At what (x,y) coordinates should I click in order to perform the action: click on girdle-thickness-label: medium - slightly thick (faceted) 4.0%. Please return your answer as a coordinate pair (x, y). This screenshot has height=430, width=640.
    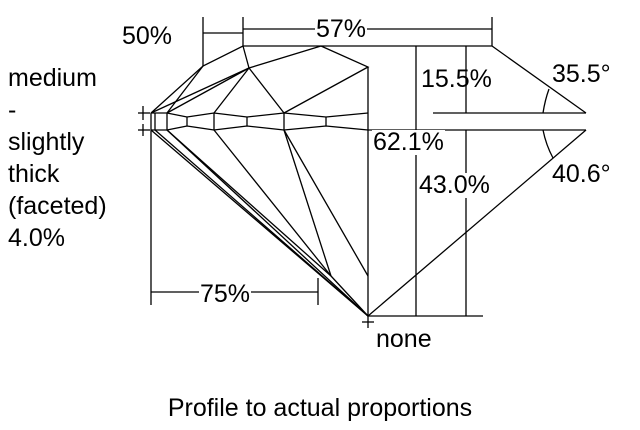
    Looking at the image, I should click on (57, 158).